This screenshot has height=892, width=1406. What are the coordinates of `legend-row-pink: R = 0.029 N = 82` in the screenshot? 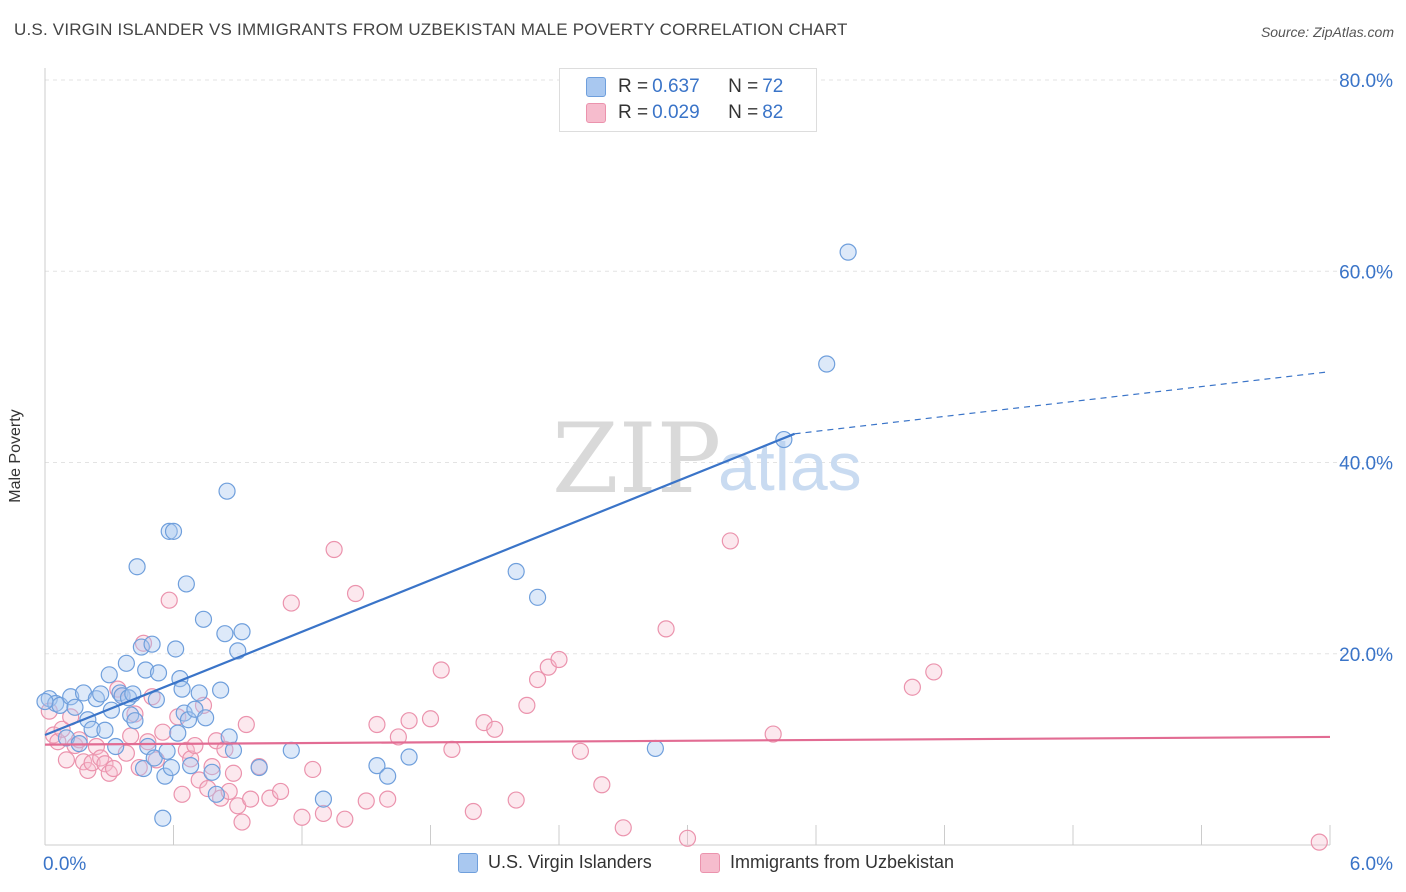 It's located at (684, 113).